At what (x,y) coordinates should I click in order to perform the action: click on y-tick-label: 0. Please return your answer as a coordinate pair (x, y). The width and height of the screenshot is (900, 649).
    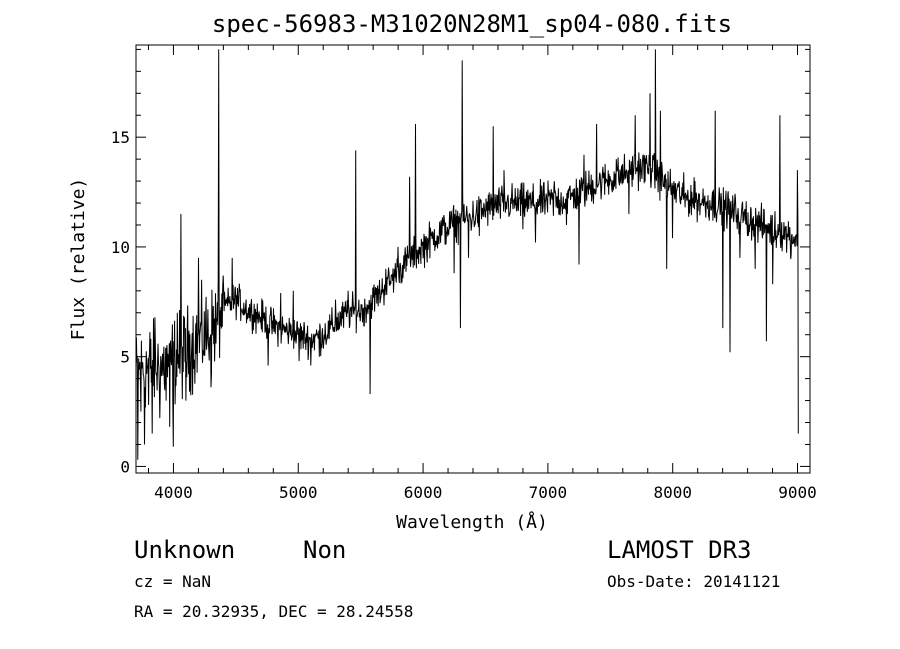
    Looking at the image, I should click on (125, 466).